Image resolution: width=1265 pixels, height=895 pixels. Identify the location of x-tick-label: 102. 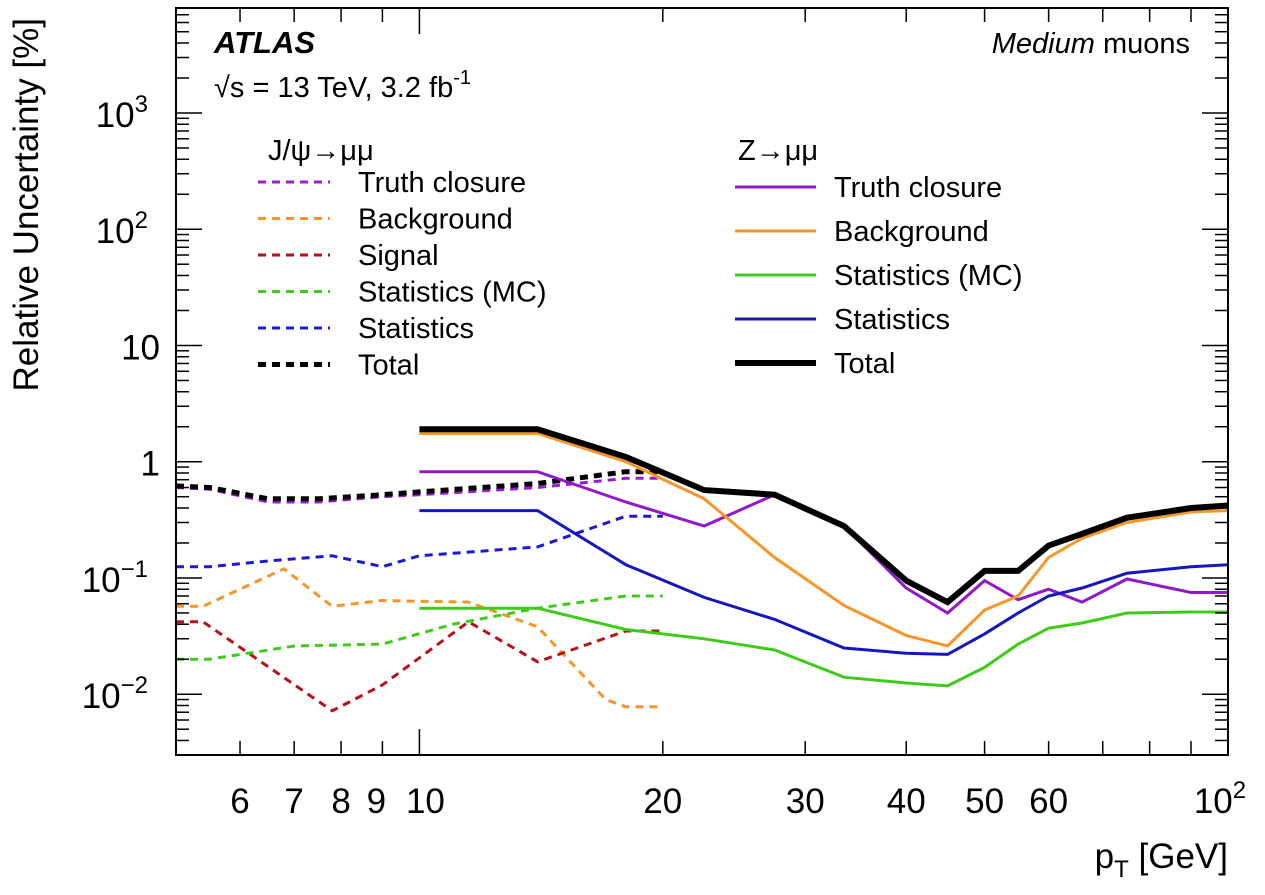
(1220, 799).